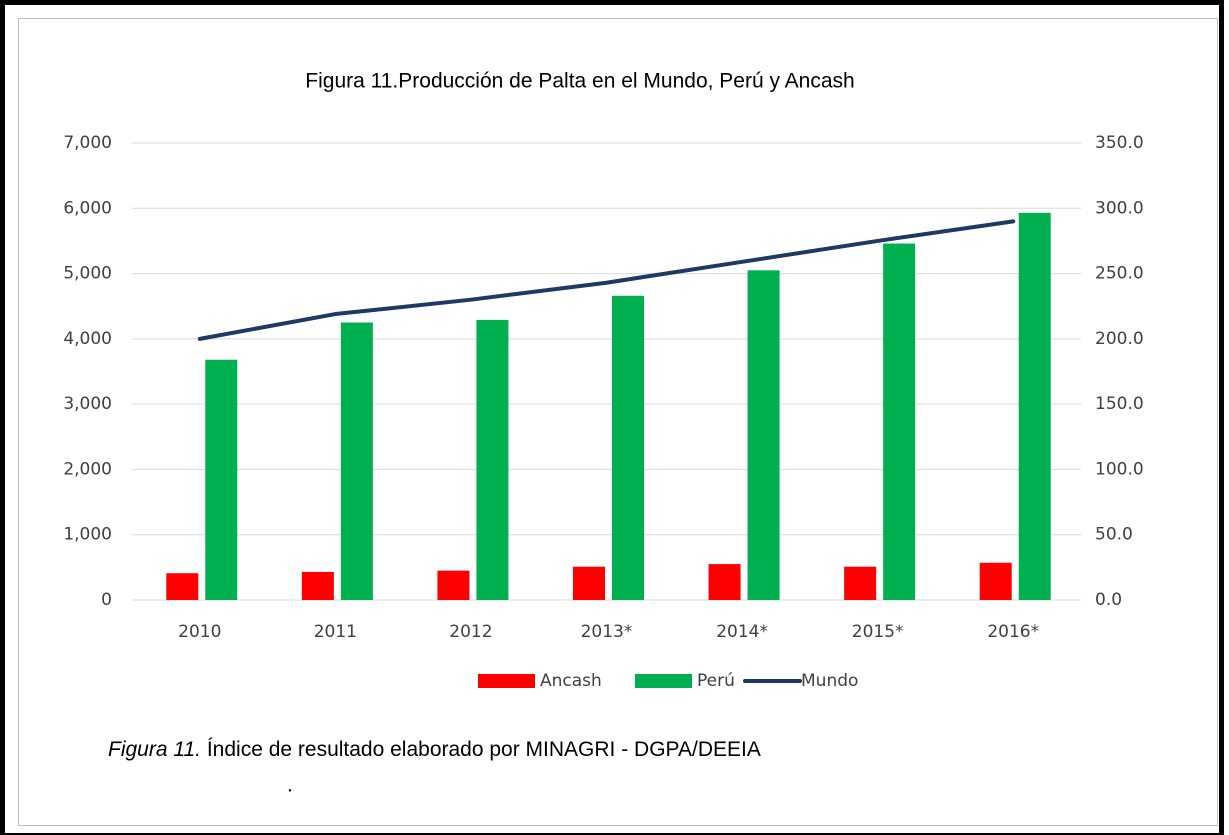 The image size is (1229, 835). I want to click on x-tick-label: 2013*, so click(607, 632).